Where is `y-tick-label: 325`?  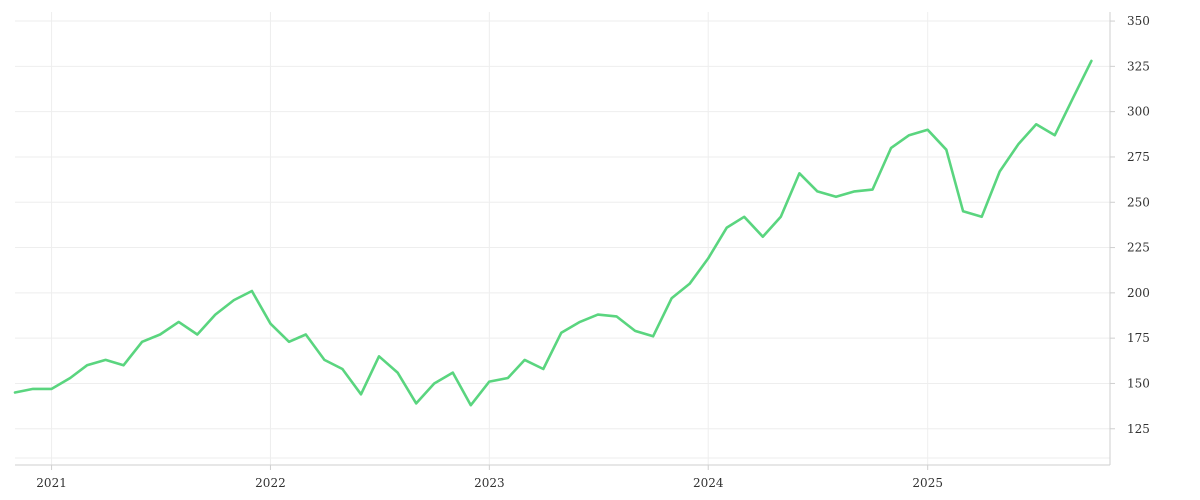 y-tick-label: 325 is located at coordinates (1138, 66).